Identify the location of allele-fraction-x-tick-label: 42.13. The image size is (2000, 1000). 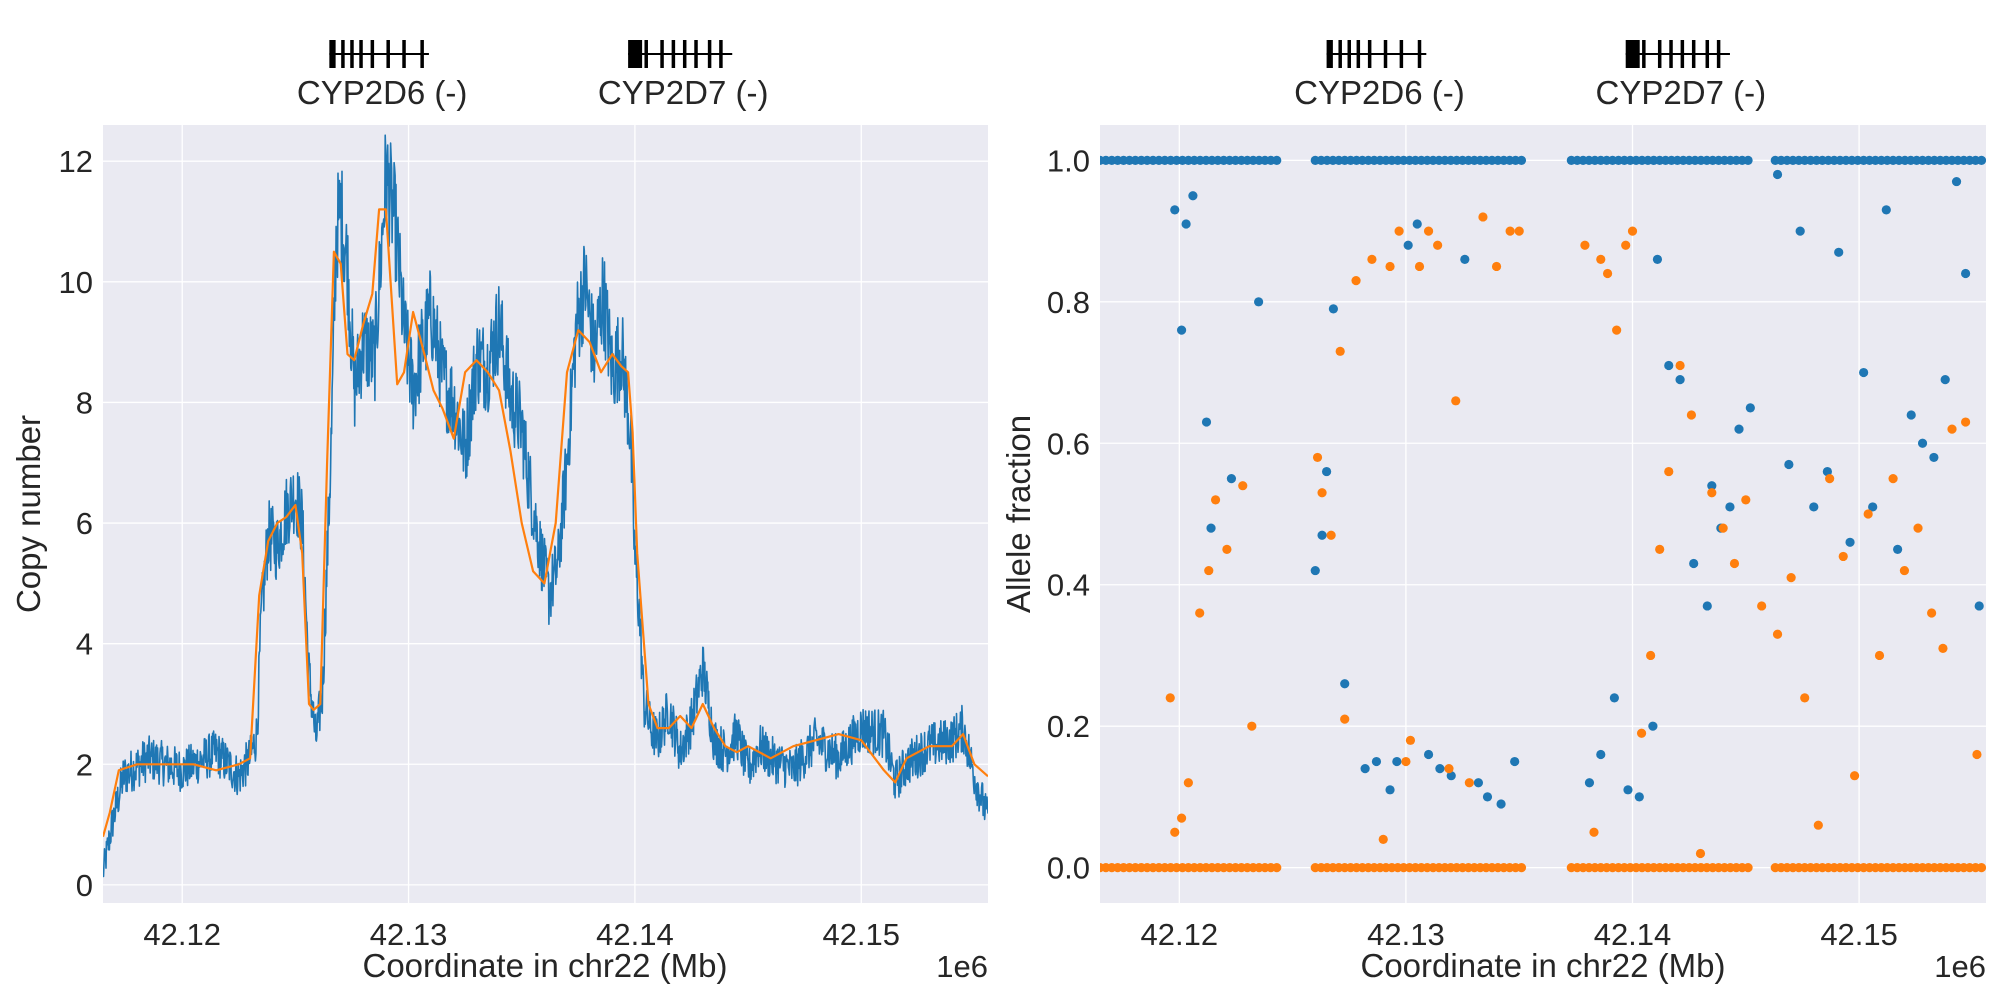
(1406, 934).